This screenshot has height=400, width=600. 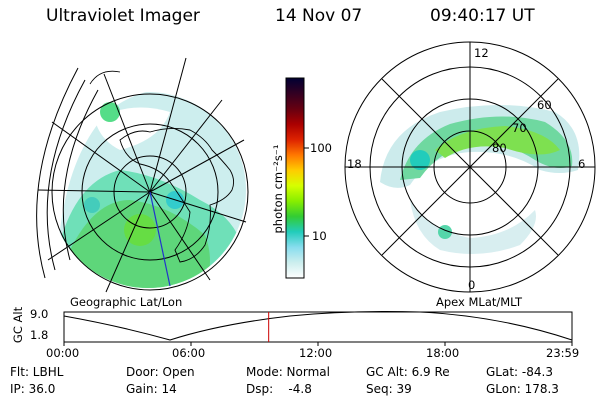 I want to click on mlt-label-0: 0, so click(x=472, y=285).